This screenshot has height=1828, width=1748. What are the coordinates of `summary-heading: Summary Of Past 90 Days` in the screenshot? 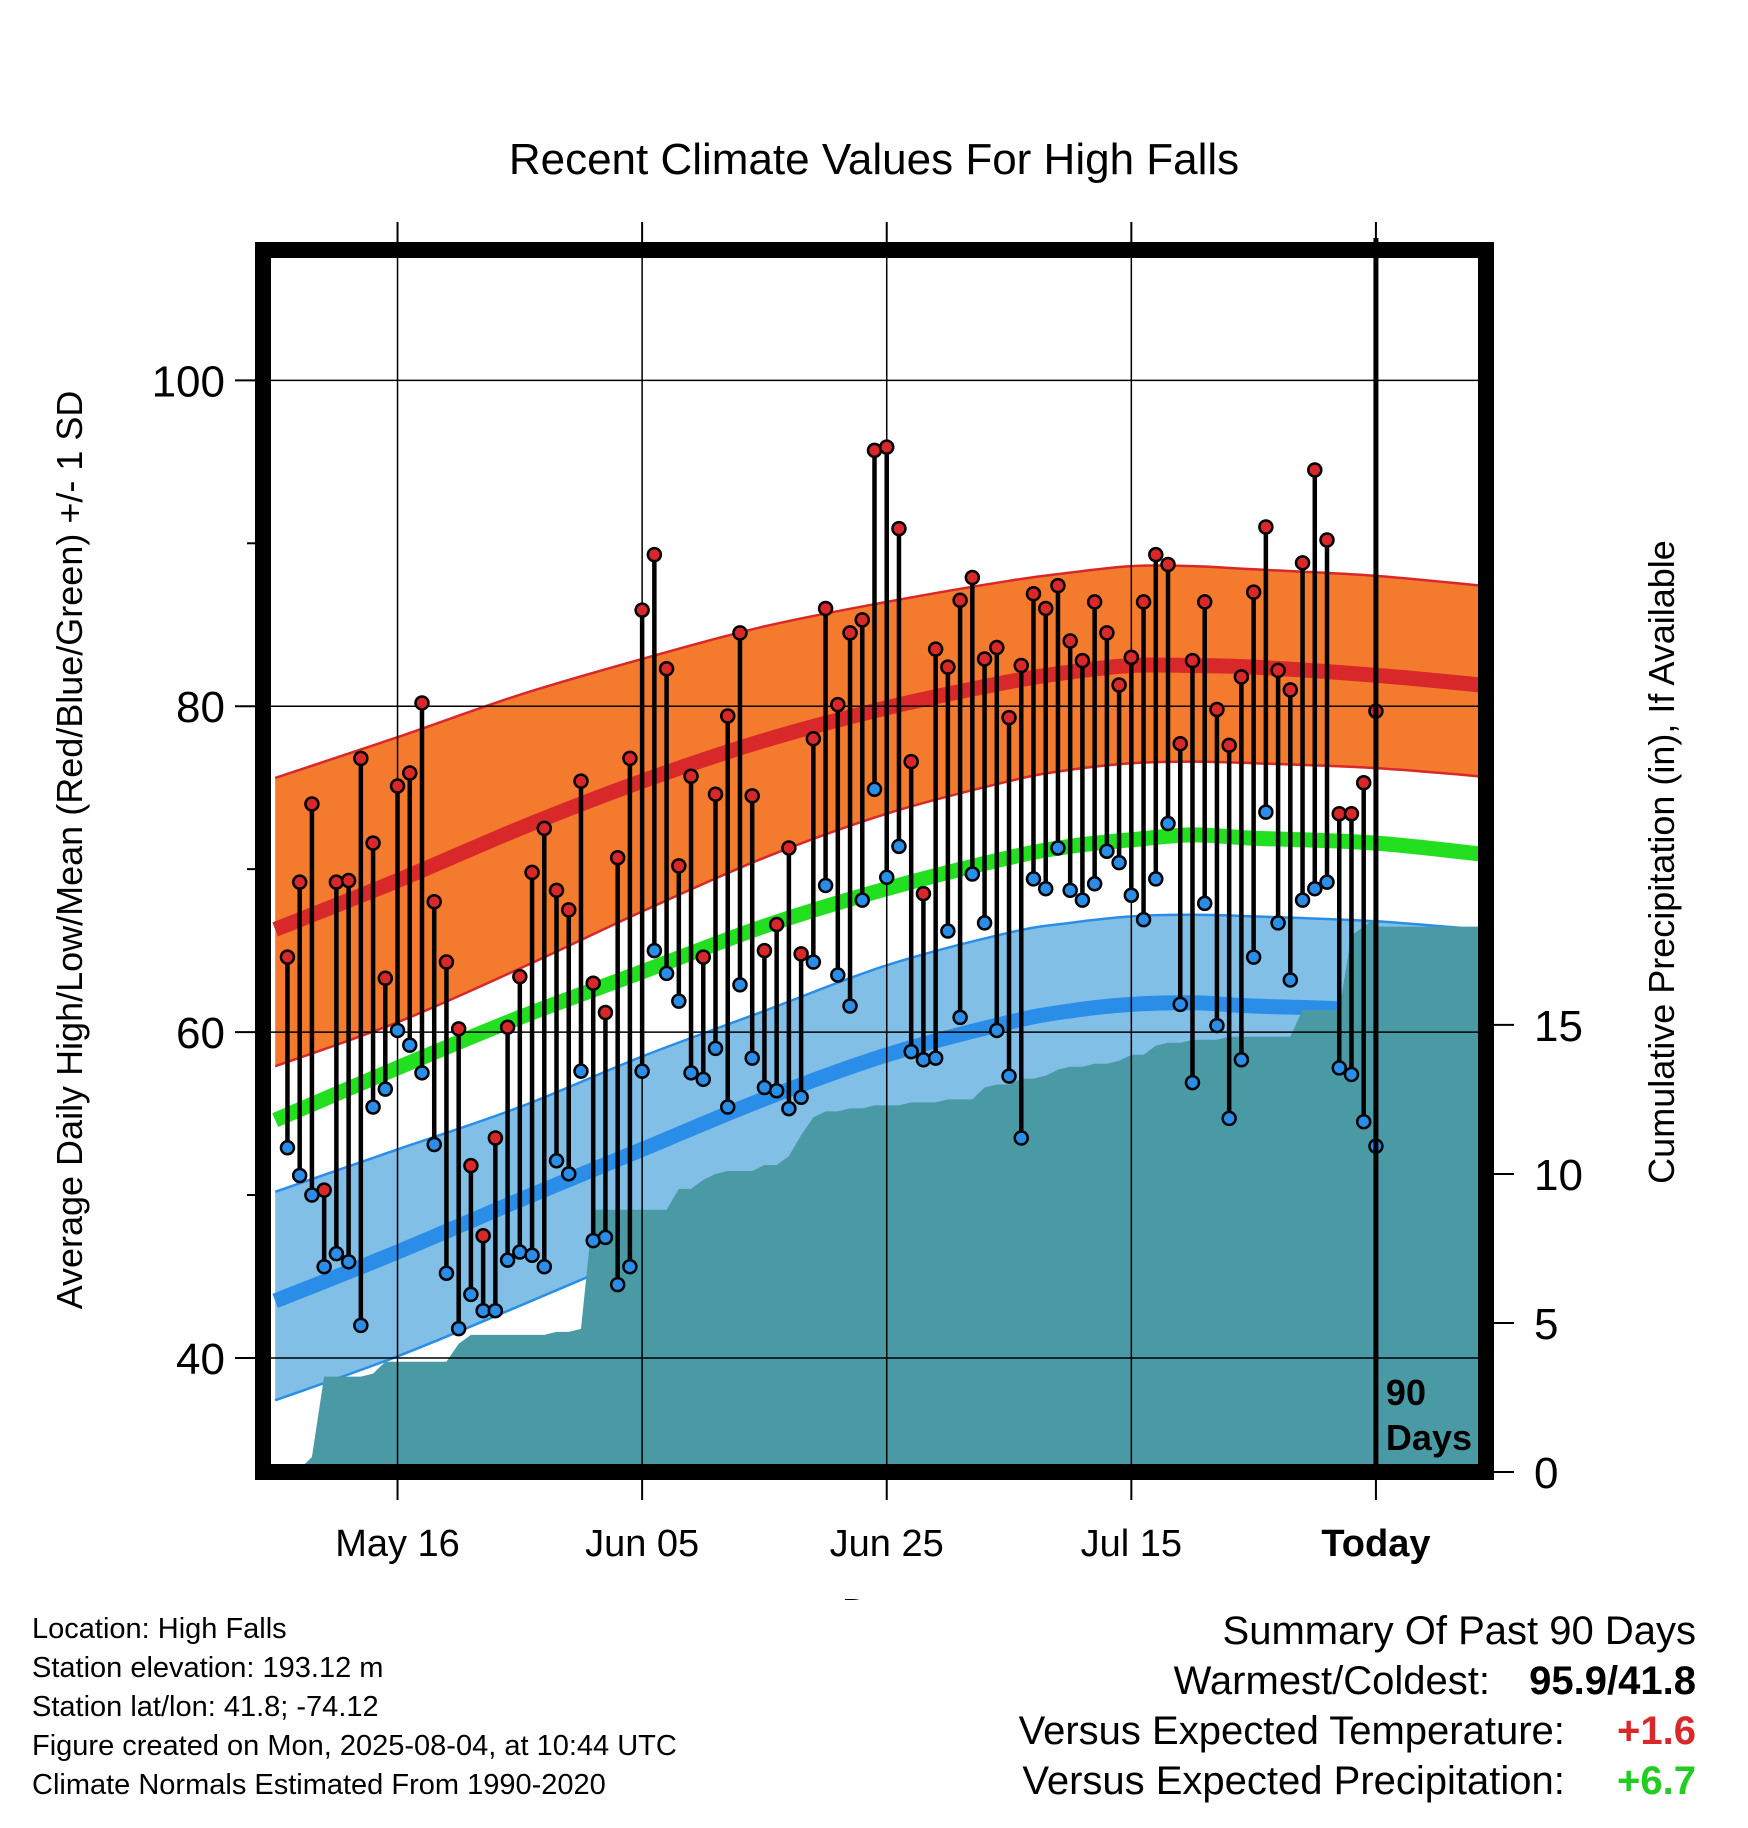 It's located at (1459, 1631).